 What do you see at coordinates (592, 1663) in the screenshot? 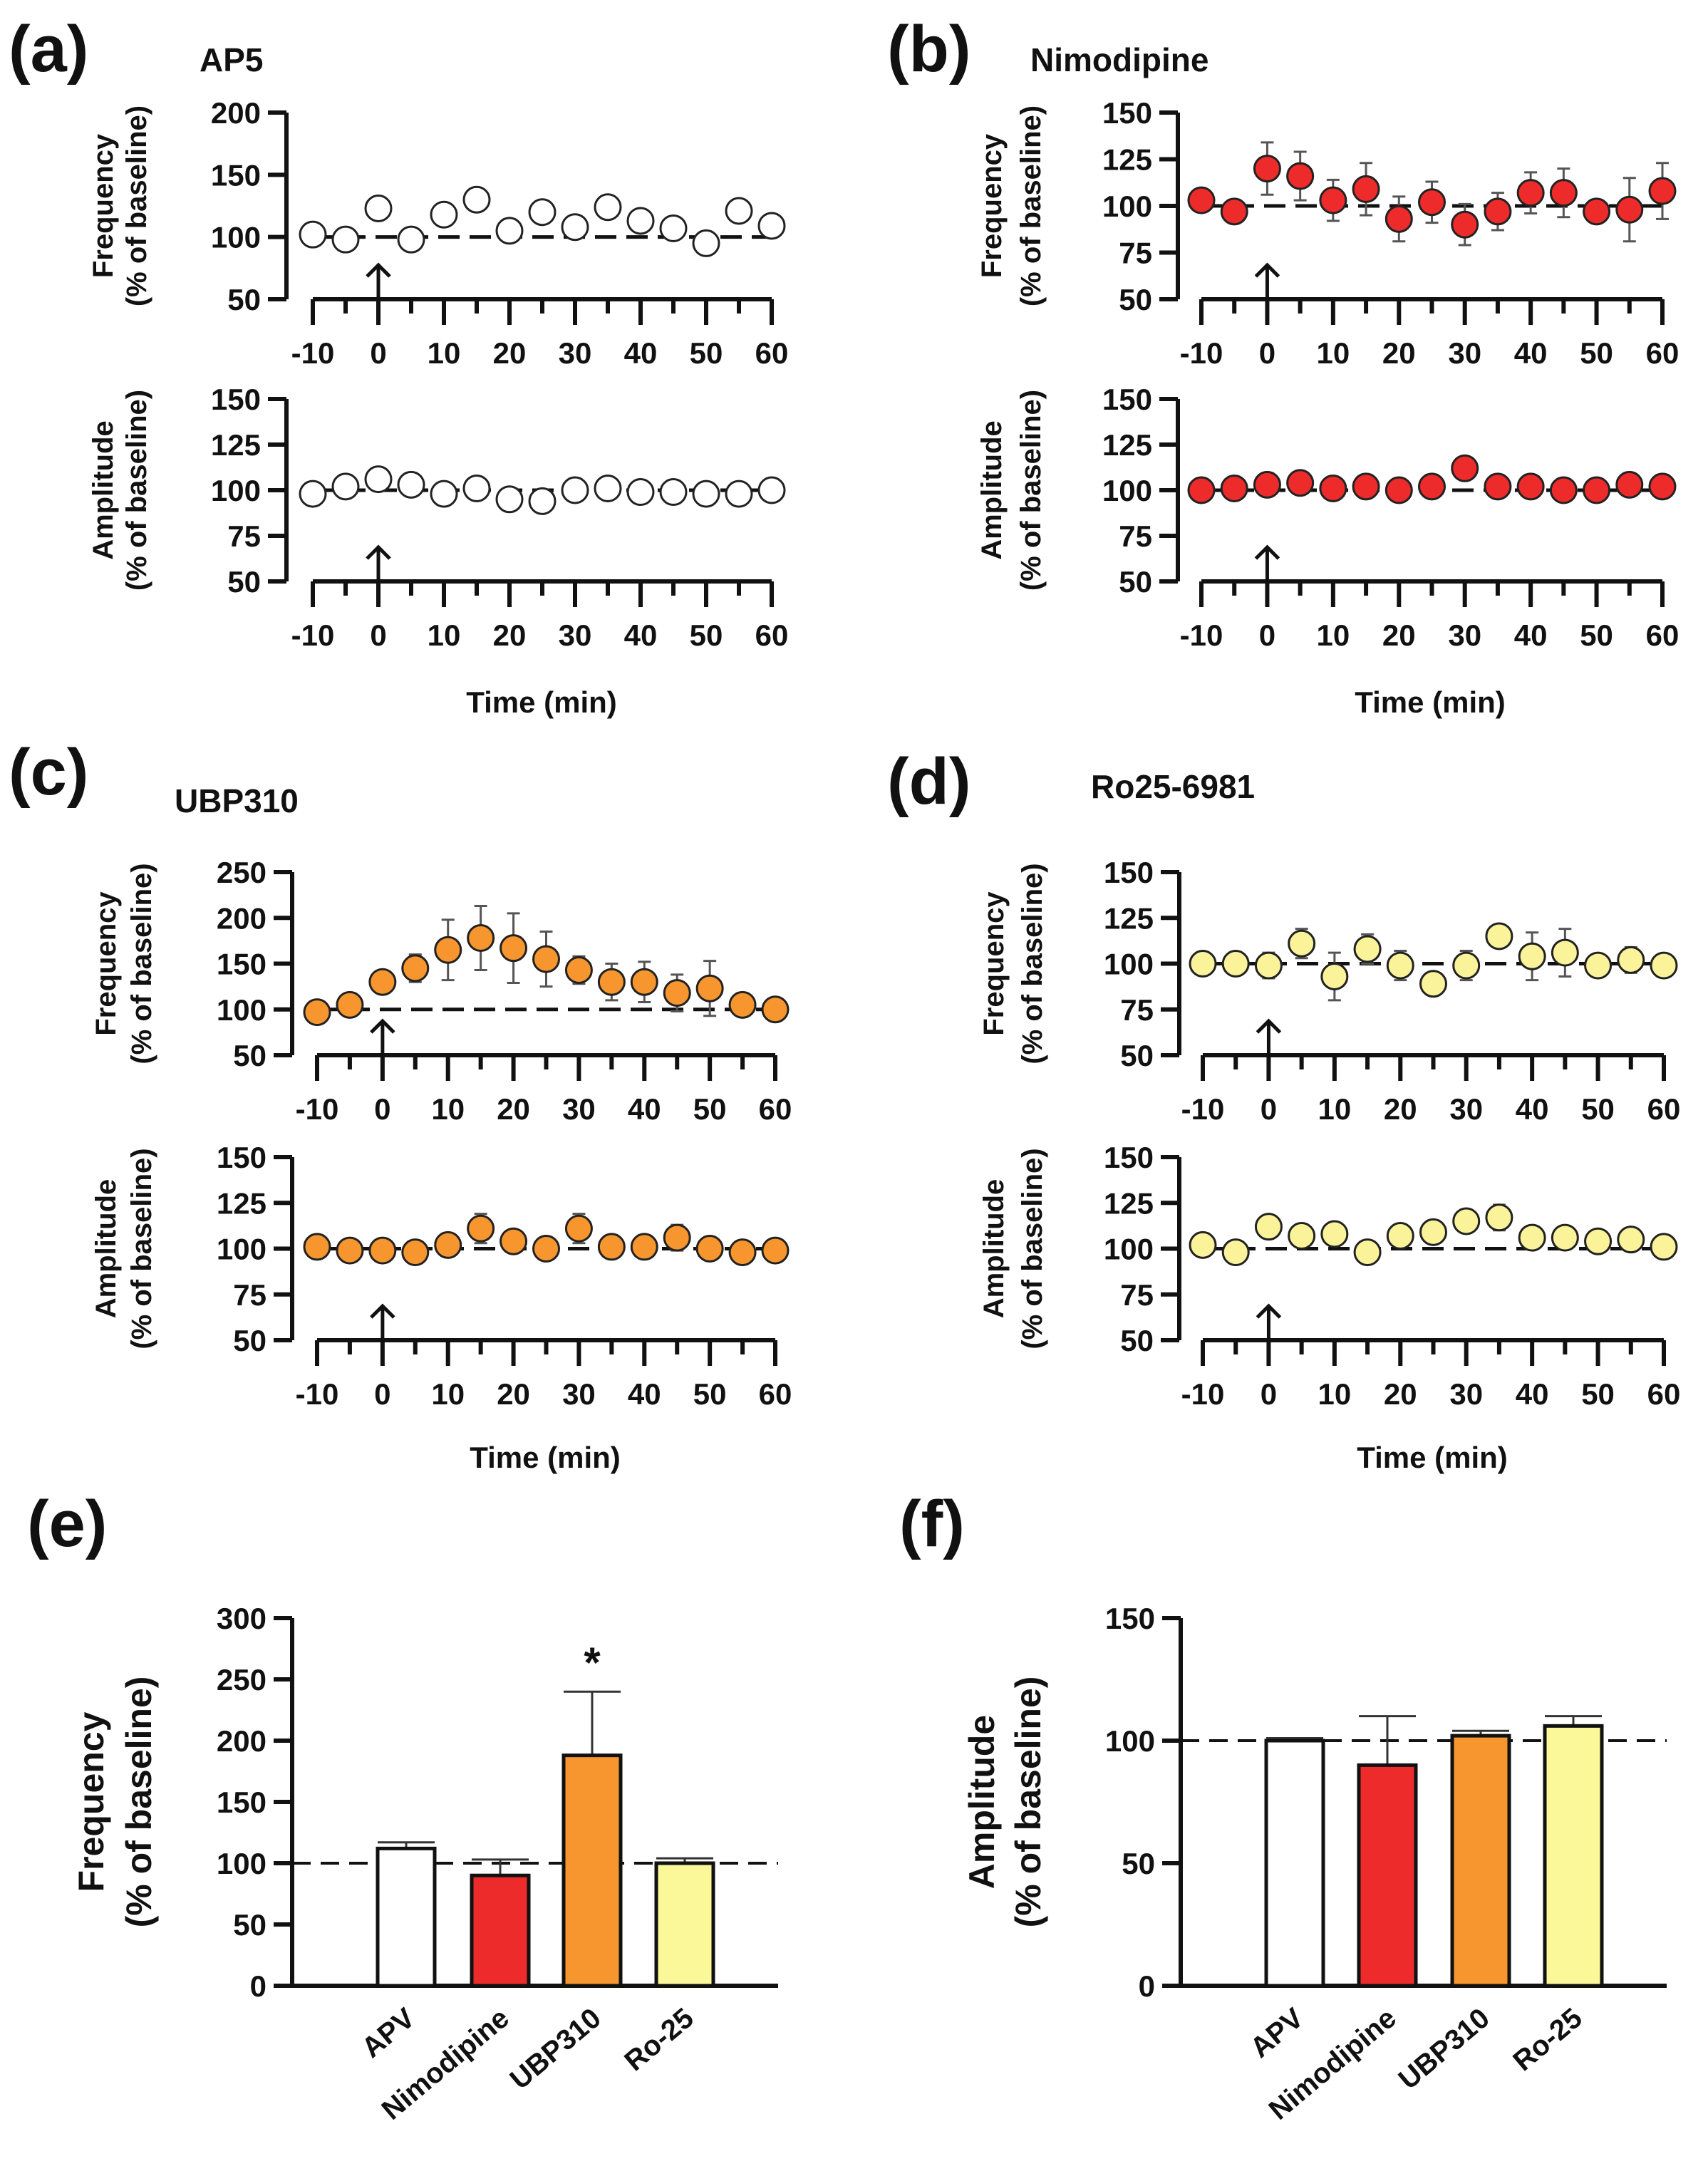
I see `significance-marker: *` at bounding box center [592, 1663].